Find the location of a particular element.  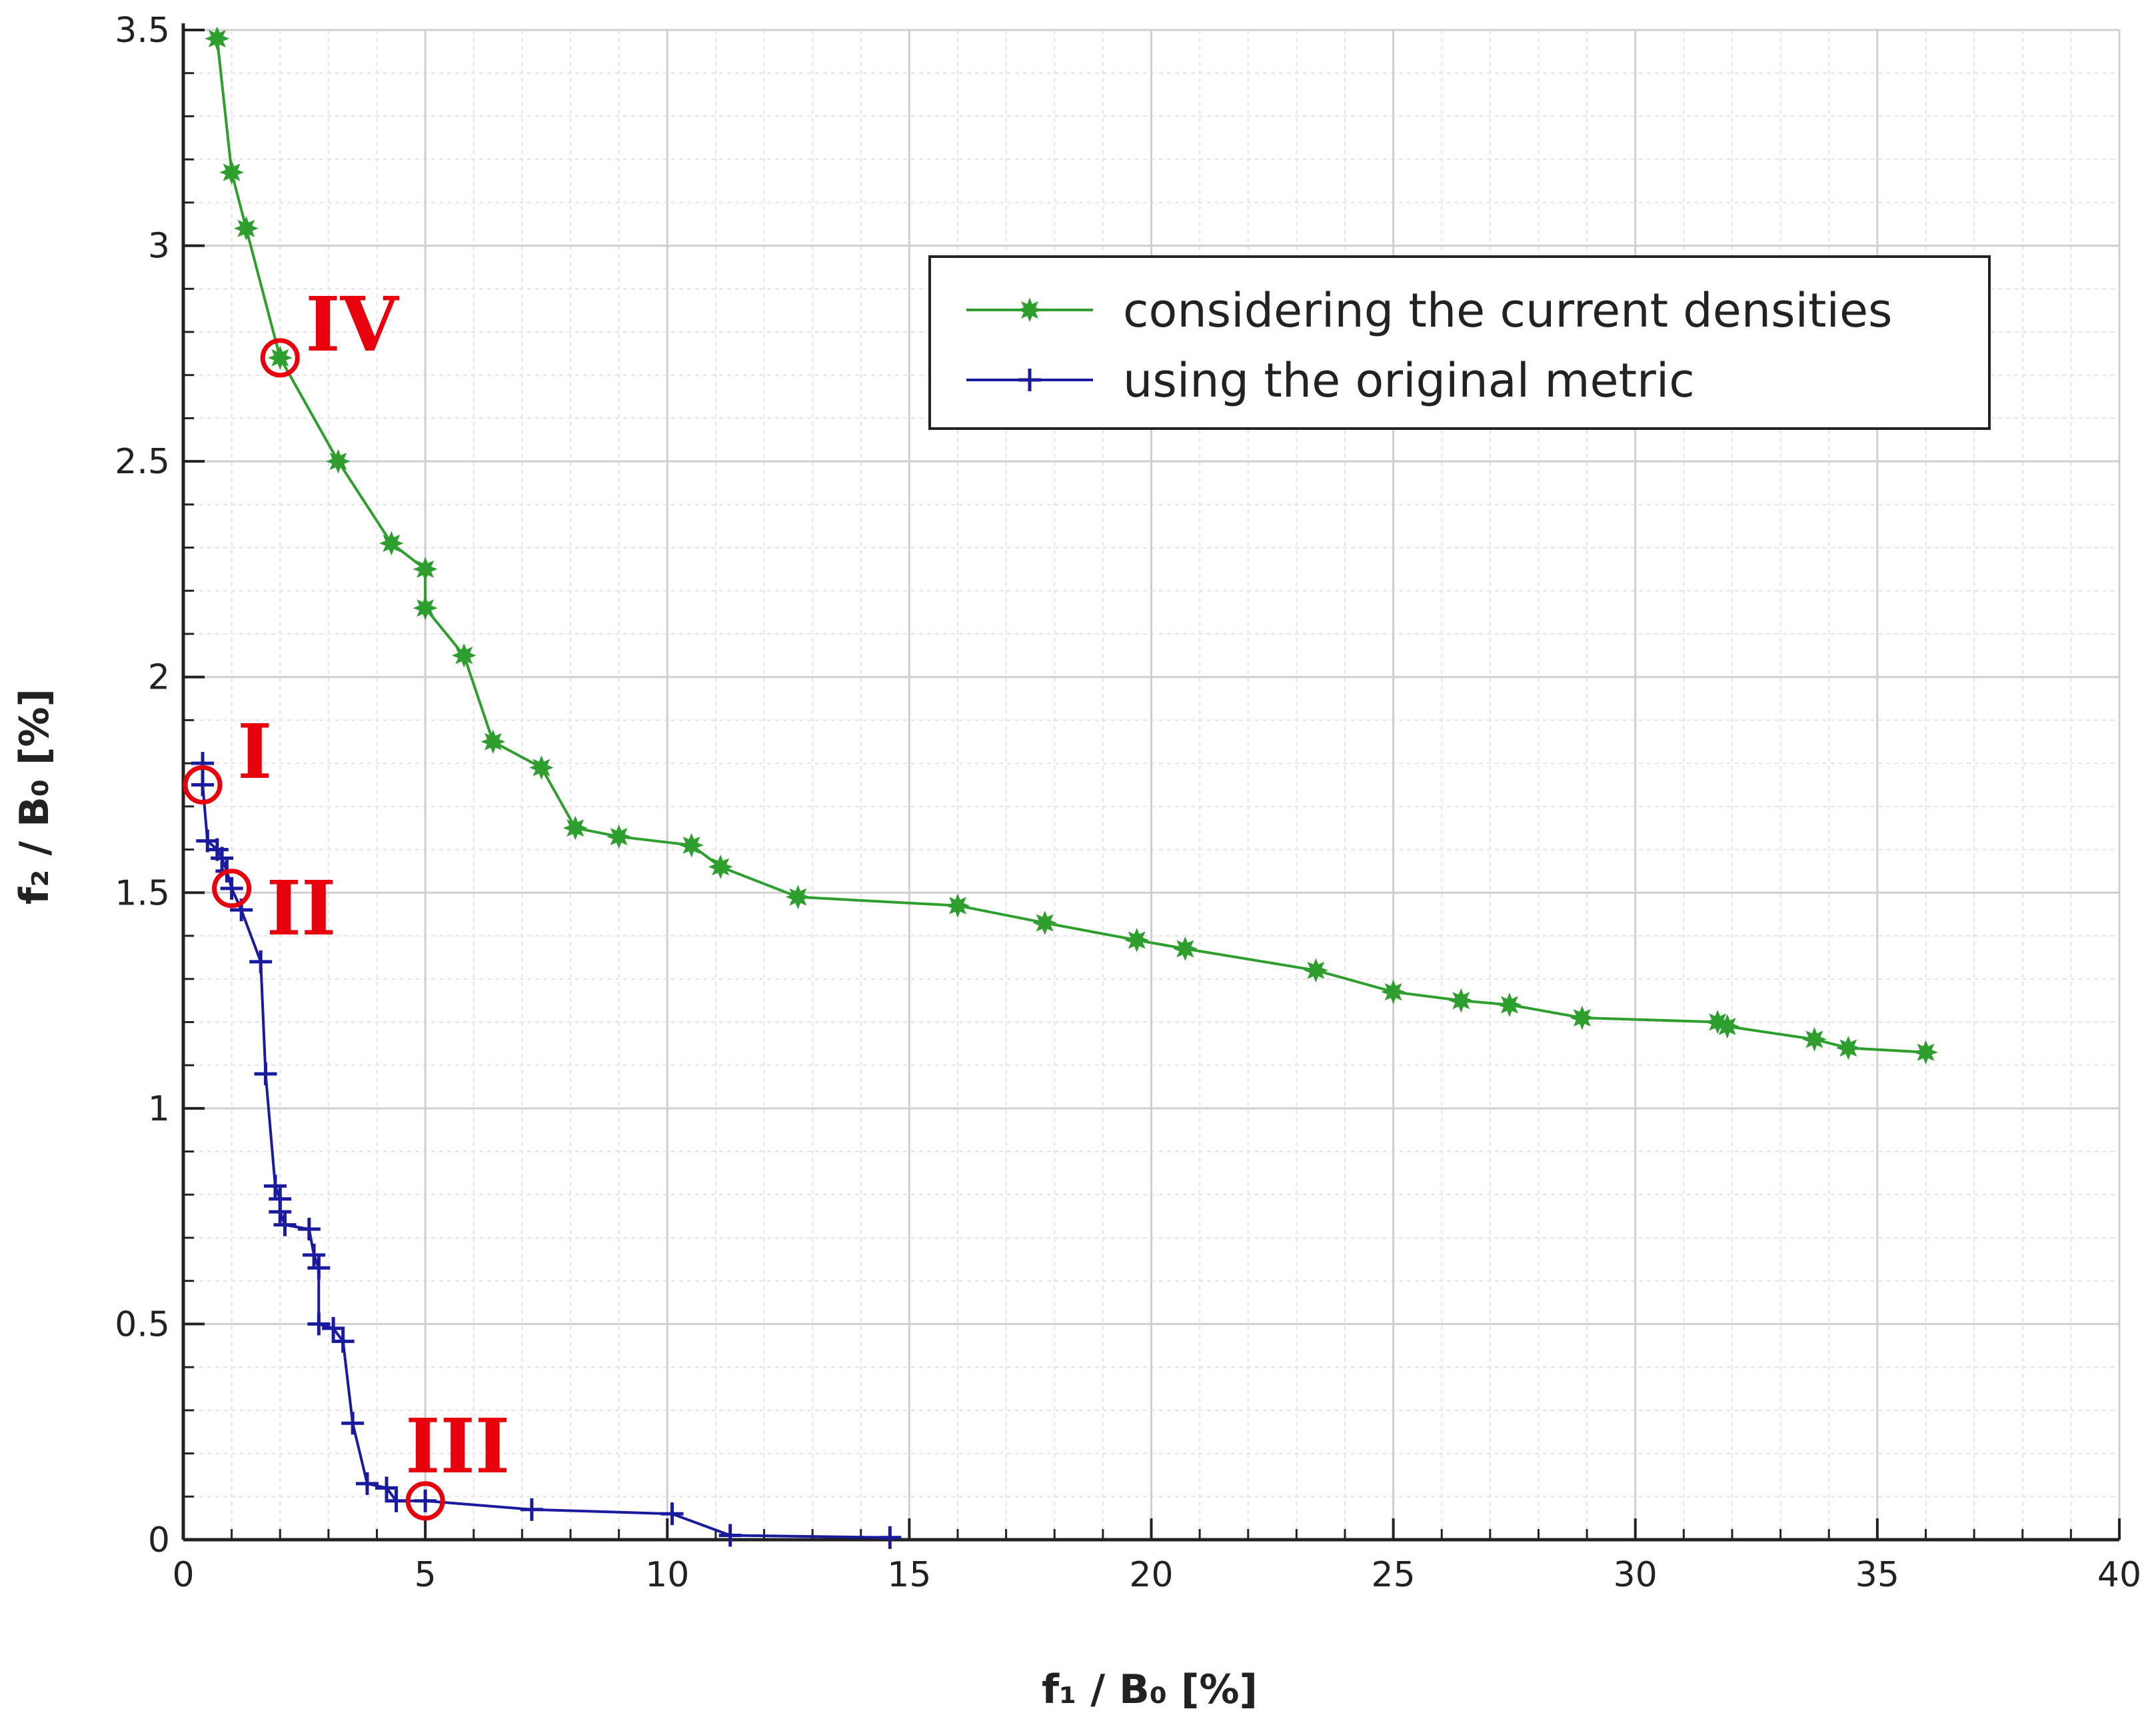

x-tick-label: 5 is located at coordinates (426, 1575).